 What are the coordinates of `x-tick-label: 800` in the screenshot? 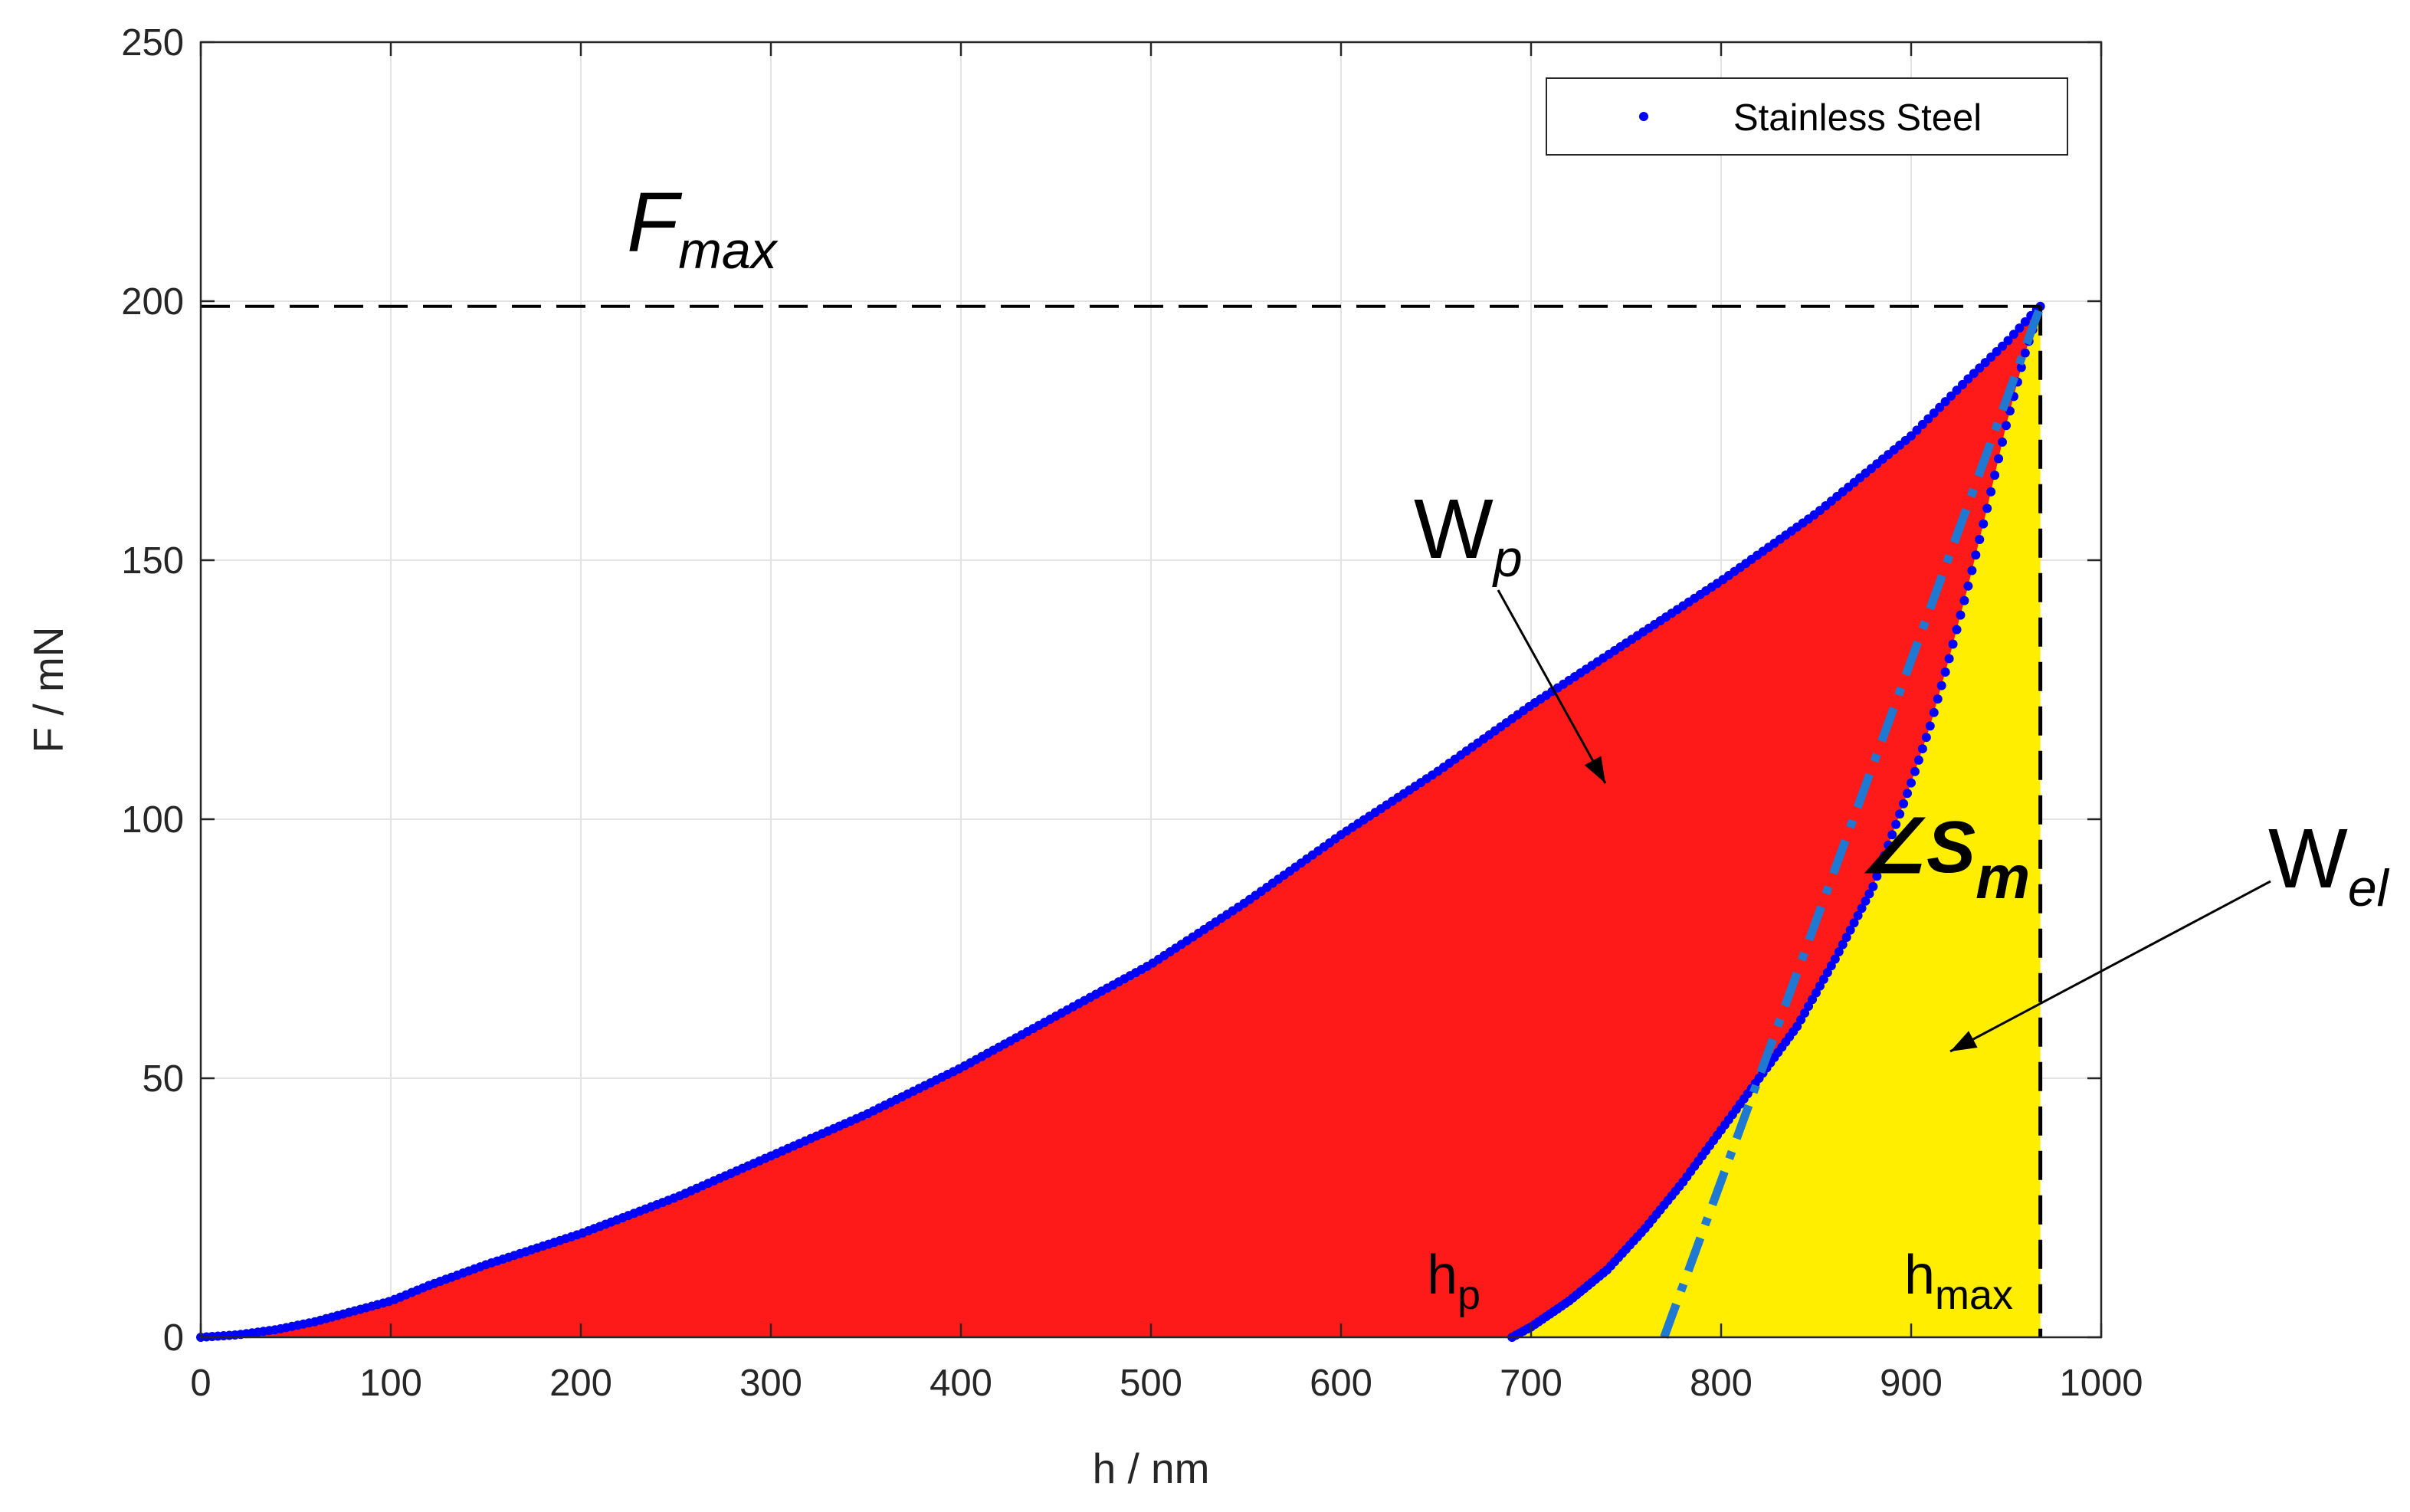 It's located at (1721, 1383).